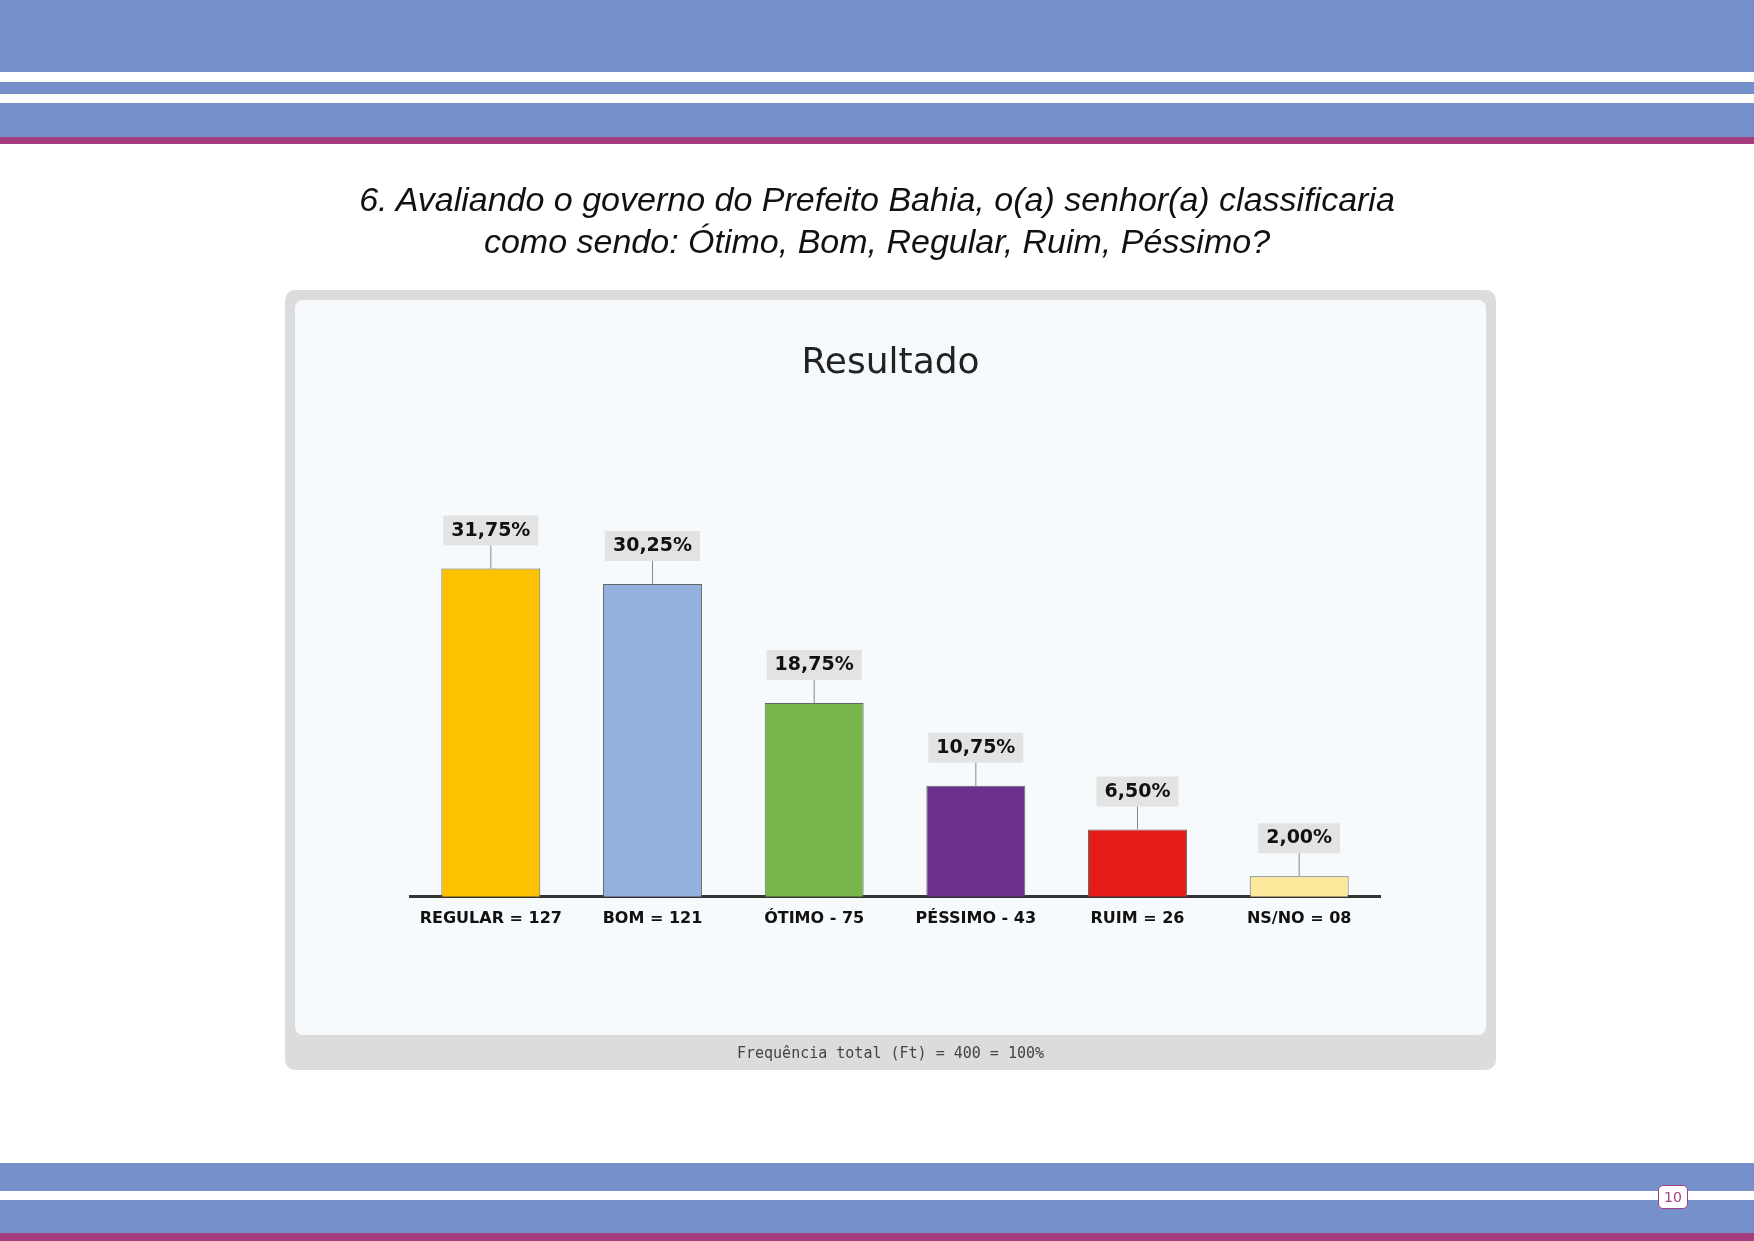  I want to click on chart-subtitle: Resultado, so click(890, 360).